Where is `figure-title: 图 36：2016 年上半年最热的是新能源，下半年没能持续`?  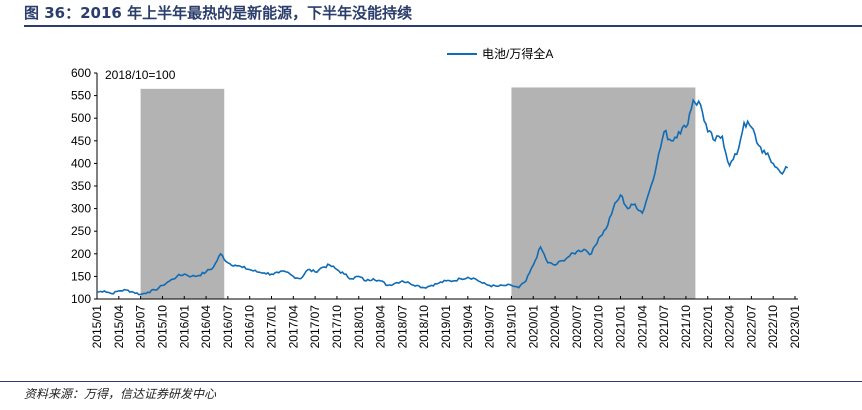 figure-title: 图 36：2016 年上半年最热的是新能源，下半年没能持续 is located at coordinates (218, 13).